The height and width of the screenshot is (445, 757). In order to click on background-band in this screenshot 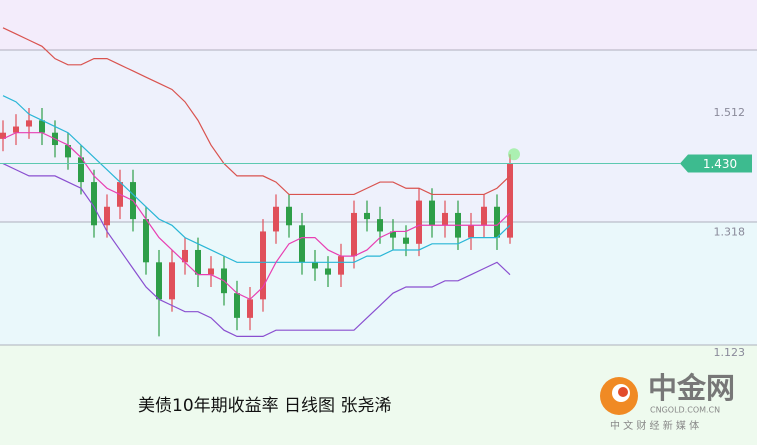, I will do `click(378, 25)`.